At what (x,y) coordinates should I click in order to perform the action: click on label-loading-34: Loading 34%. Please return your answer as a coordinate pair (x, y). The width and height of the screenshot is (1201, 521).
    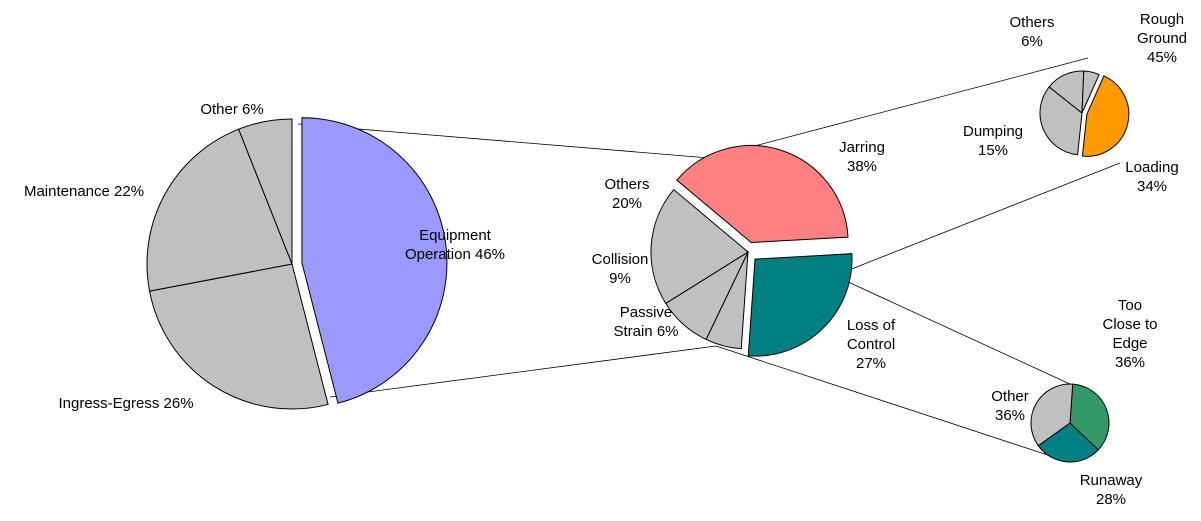
    Looking at the image, I should click on (1151, 177).